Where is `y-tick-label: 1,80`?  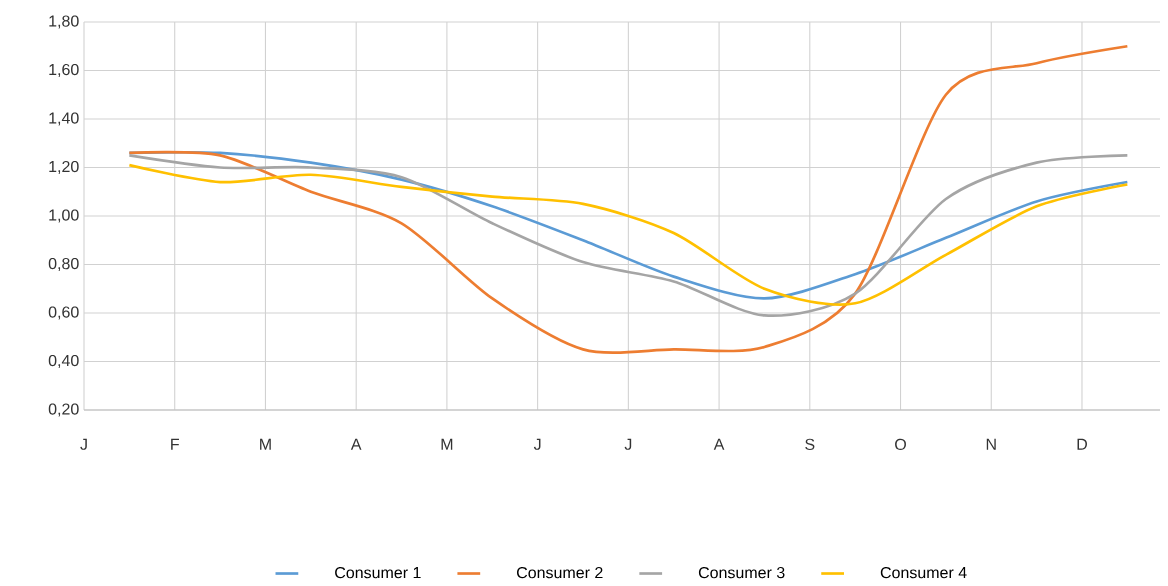 y-tick-label: 1,80 is located at coordinates (64, 22).